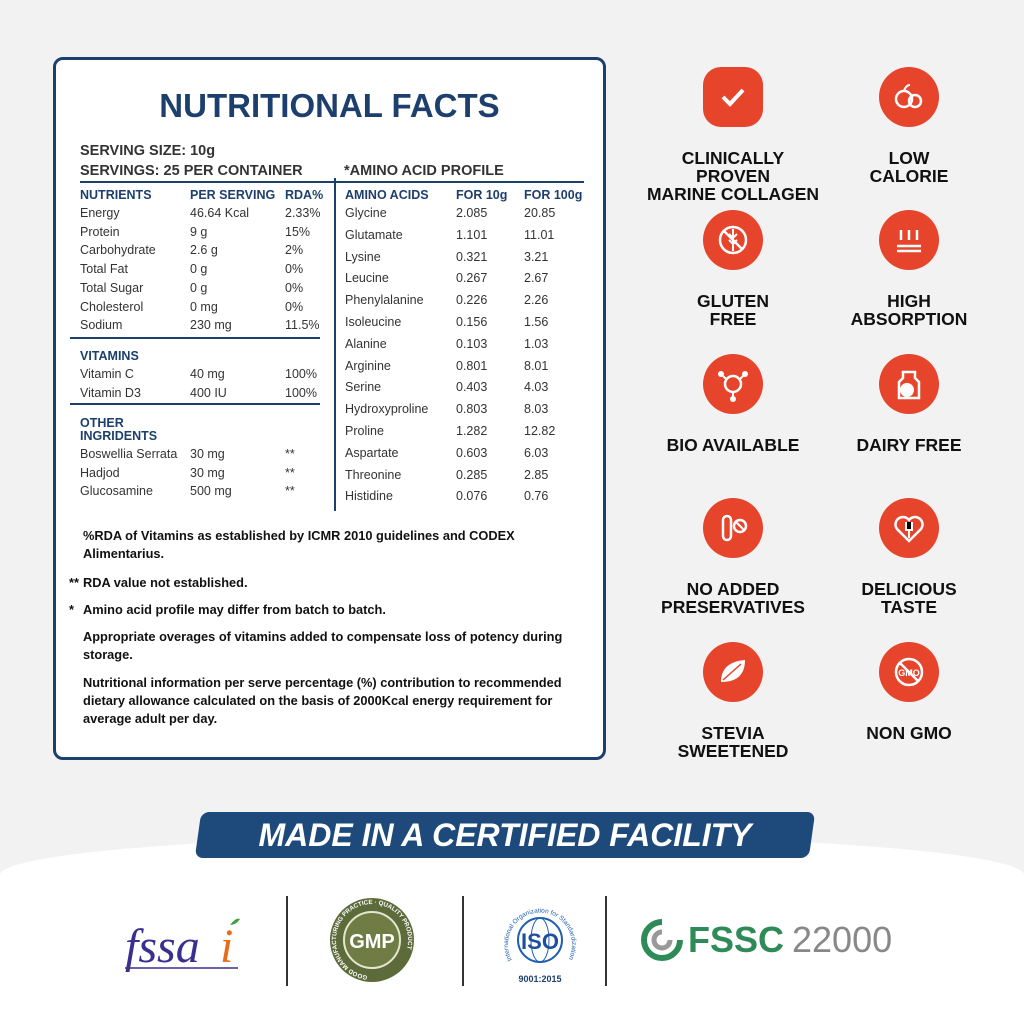 Image resolution: width=1024 pixels, height=1024 pixels. What do you see at coordinates (329, 324) in the screenshot?
I see `table-row: Isoleucine 0.156 1.56` at bounding box center [329, 324].